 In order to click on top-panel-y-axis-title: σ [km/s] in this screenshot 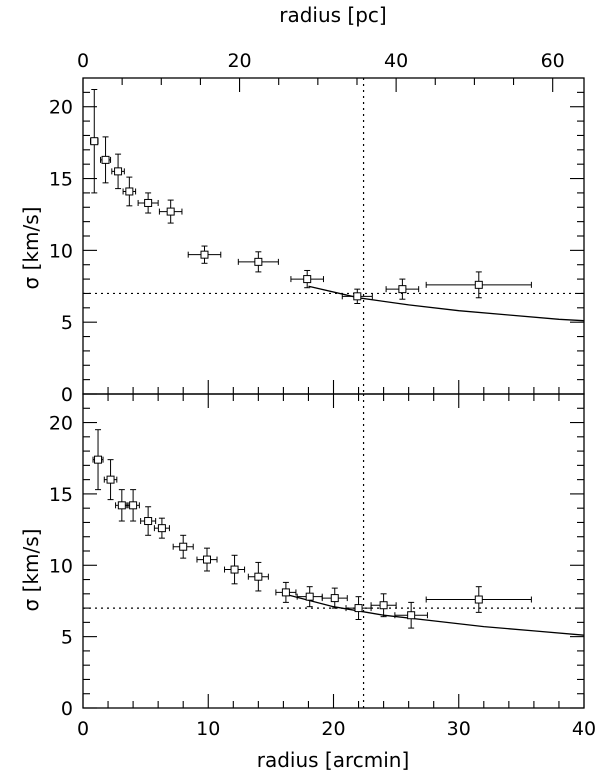, I will do `click(31, 248)`.